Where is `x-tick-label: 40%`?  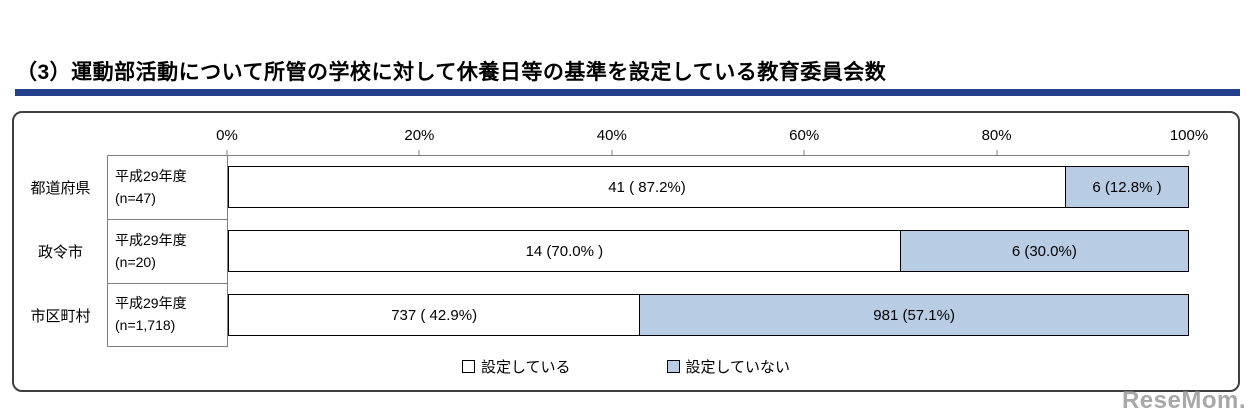 x-tick-label: 40% is located at coordinates (611, 135).